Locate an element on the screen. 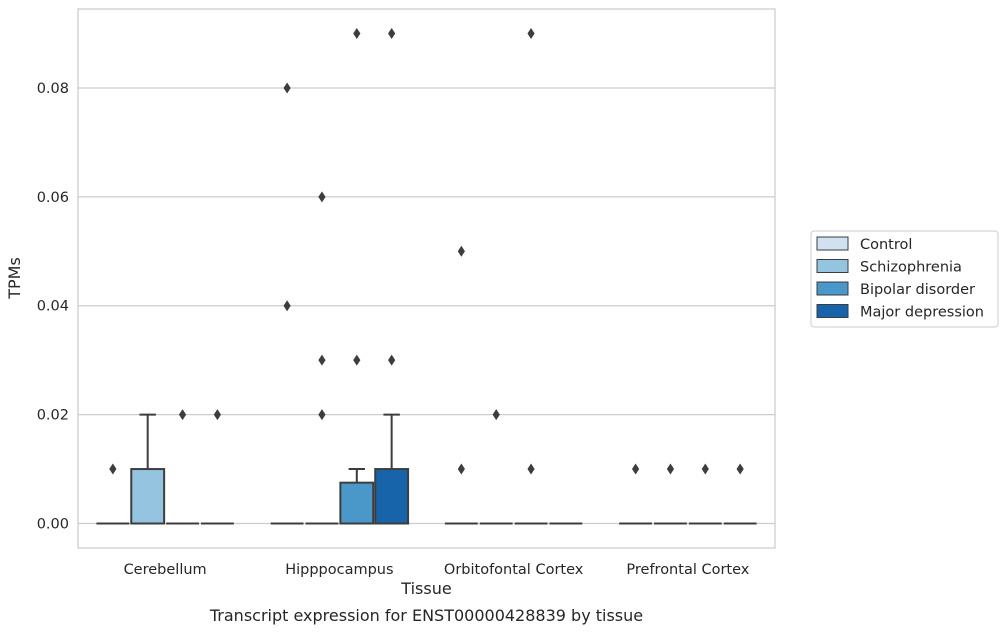 This screenshot has width=1007, height=634. x-tick-label: Prefrontal Cortex is located at coordinates (687, 570).